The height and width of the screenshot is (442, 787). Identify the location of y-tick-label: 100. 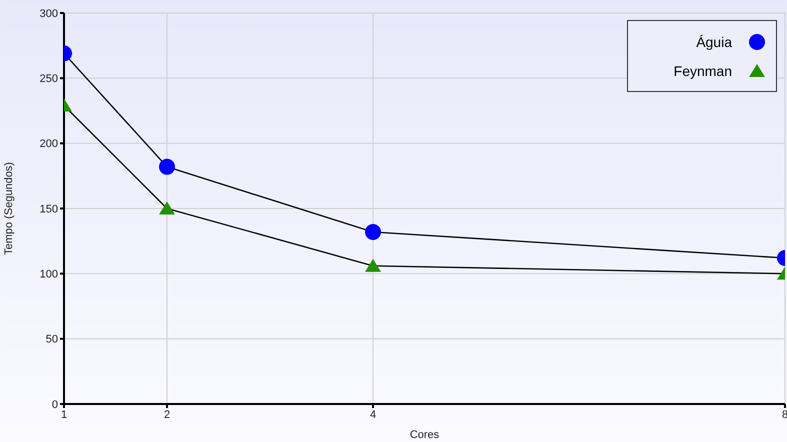
(49, 274).